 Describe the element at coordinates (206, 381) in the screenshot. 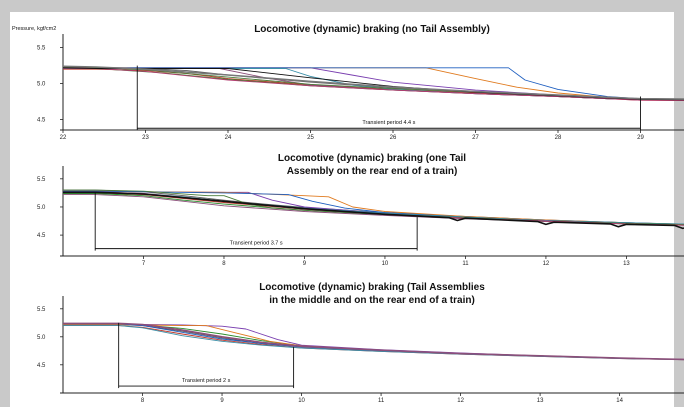

I see `annotation-label: Transient period 2 s` at that location.